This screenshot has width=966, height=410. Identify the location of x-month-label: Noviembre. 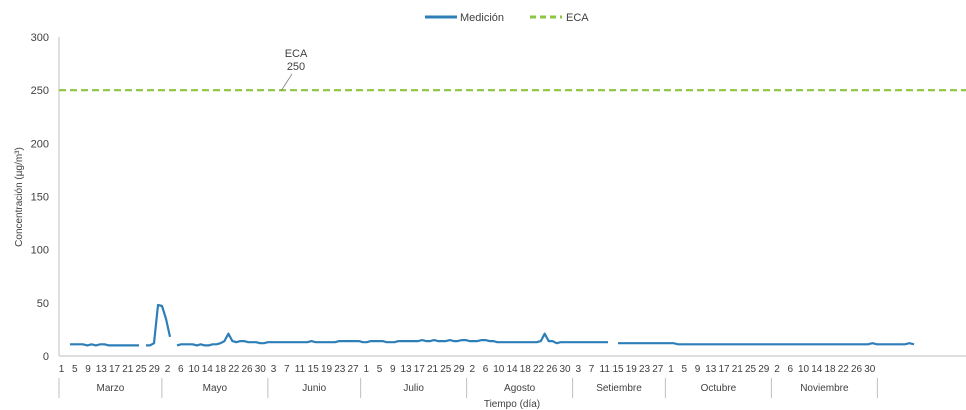
(824, 388).